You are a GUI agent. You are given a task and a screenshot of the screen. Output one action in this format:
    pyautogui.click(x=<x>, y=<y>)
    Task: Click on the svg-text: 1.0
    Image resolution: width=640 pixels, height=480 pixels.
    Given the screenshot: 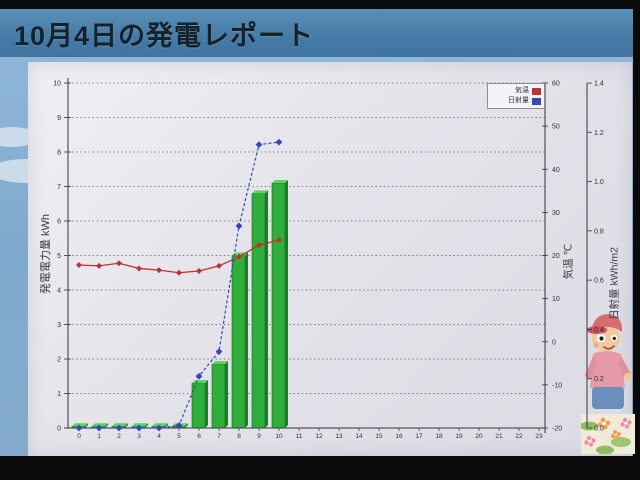 What is the action you would take?
    pyautogui.click(x=599, y=182)
    